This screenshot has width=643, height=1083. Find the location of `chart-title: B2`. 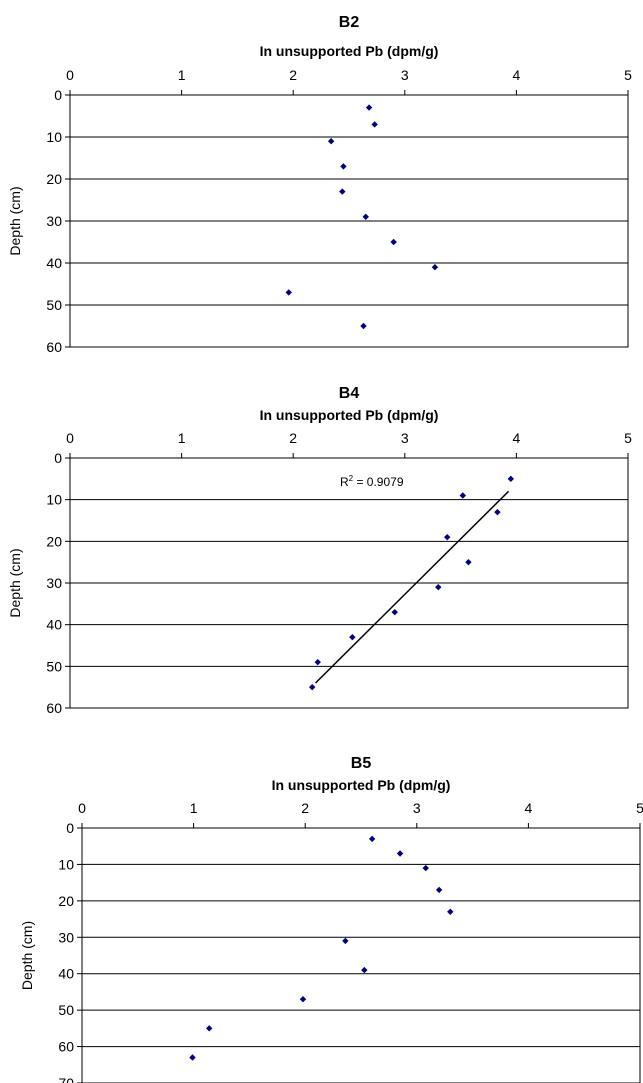

chart-title: B2 is located at coordinates (349, 22).